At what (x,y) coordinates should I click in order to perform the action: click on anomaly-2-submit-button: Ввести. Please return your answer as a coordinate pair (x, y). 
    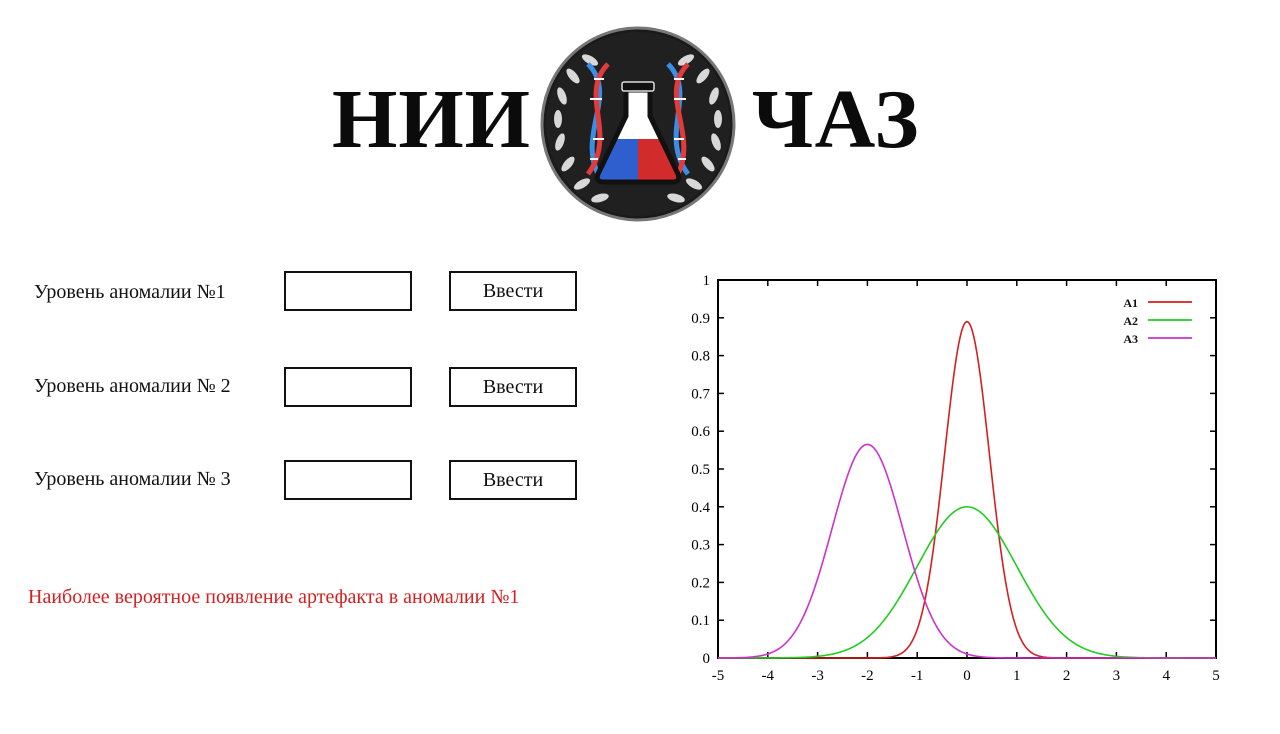
    Looking at the image, I should click on (513, 387).